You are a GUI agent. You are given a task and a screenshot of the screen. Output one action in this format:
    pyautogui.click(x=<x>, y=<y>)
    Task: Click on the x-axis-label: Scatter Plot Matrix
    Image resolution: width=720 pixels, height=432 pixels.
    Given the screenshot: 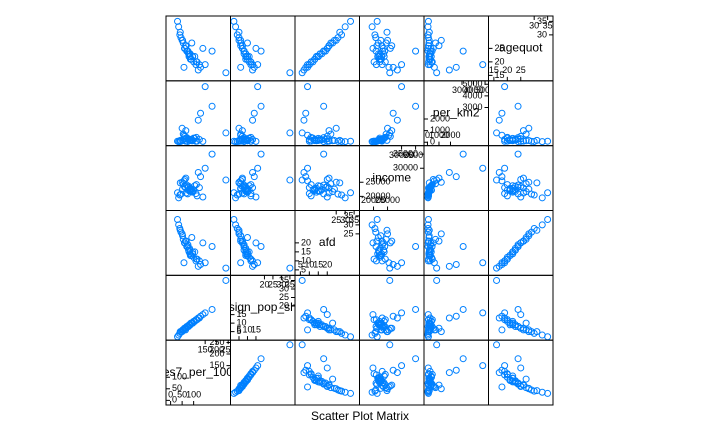 What is the action you would take?
    pyautogui.click(x=360, y=416)
    